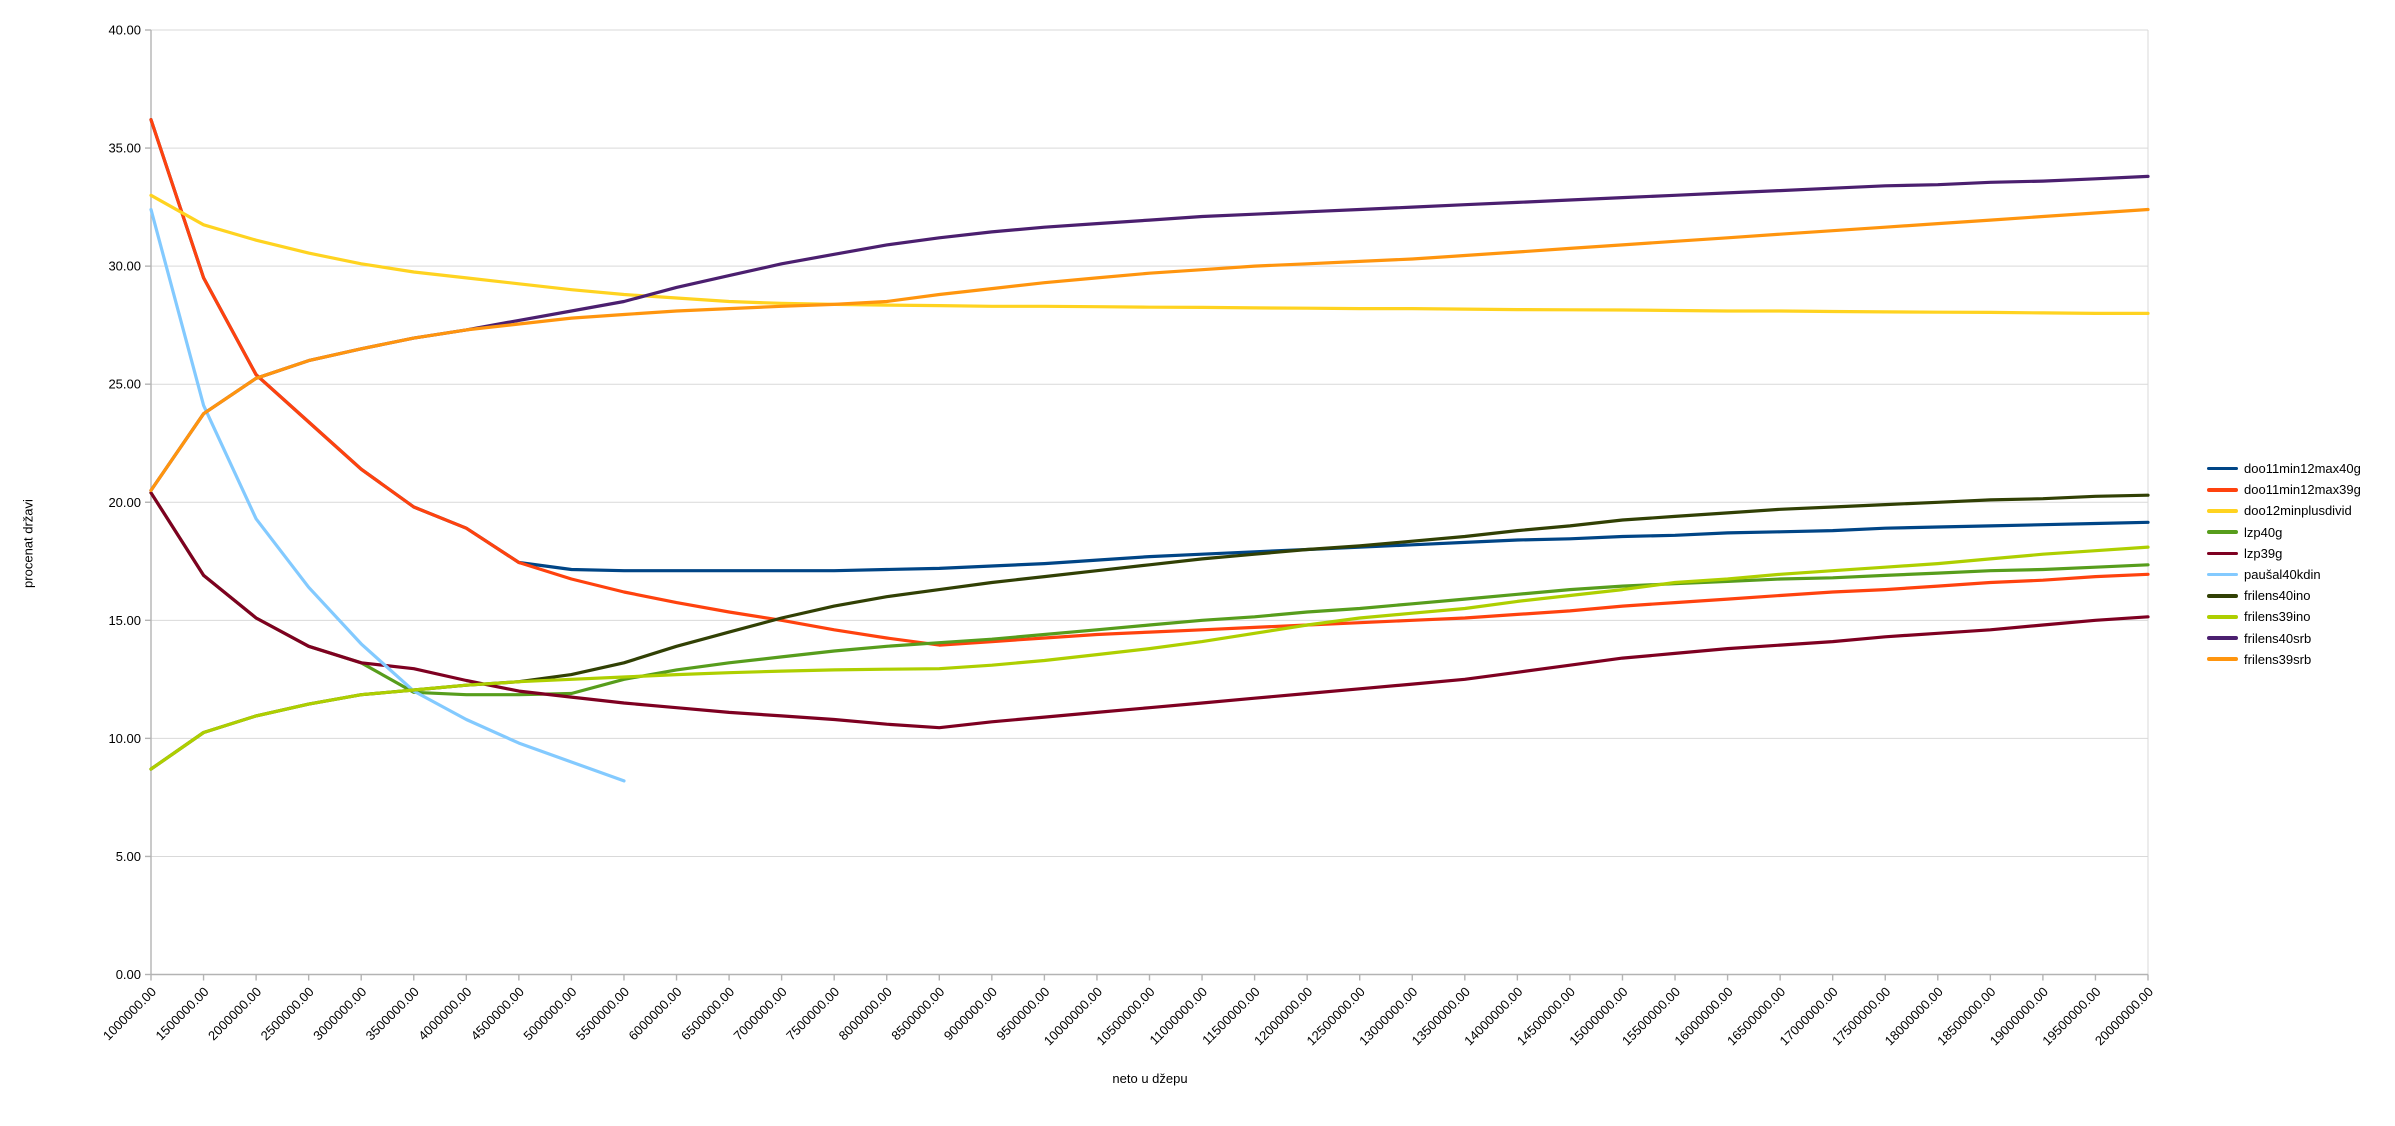 Image resolution: width=2395 pixels, height=1126 pixels. What do you see at coordinates (124, 266) in the screenshot?
I see `y-tick-label: 30.00` at bounding box center [124, 266].